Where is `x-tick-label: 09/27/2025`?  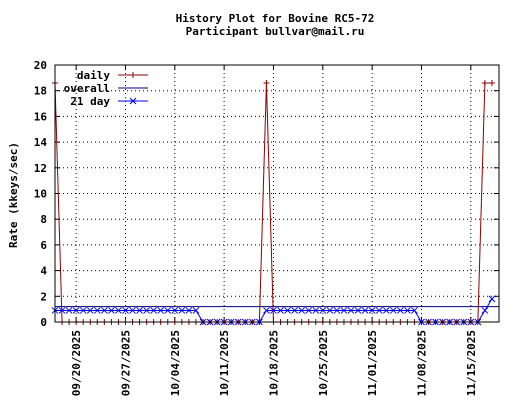 x-tick-label: 09/27/2025 is located at coordinates (125, 363).